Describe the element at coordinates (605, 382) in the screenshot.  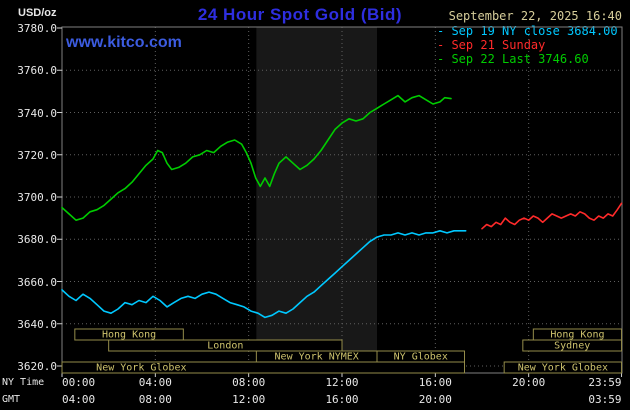
I see `x-axis-tick-label-ny: 23:59` at that location.